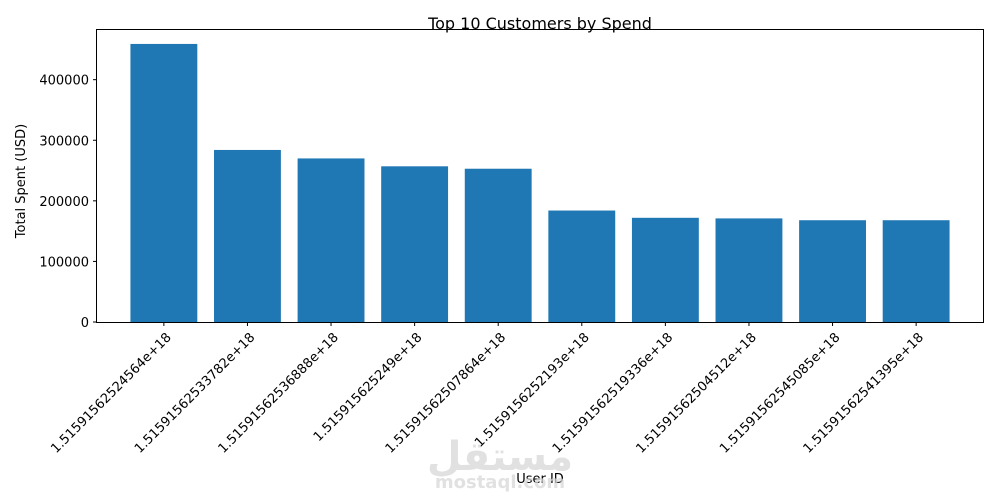  What do you see at coordinates (21, 181) in the screenshot?
I see `y-axis-label: Total Spent (USD)` at bounding box center [21, 181].